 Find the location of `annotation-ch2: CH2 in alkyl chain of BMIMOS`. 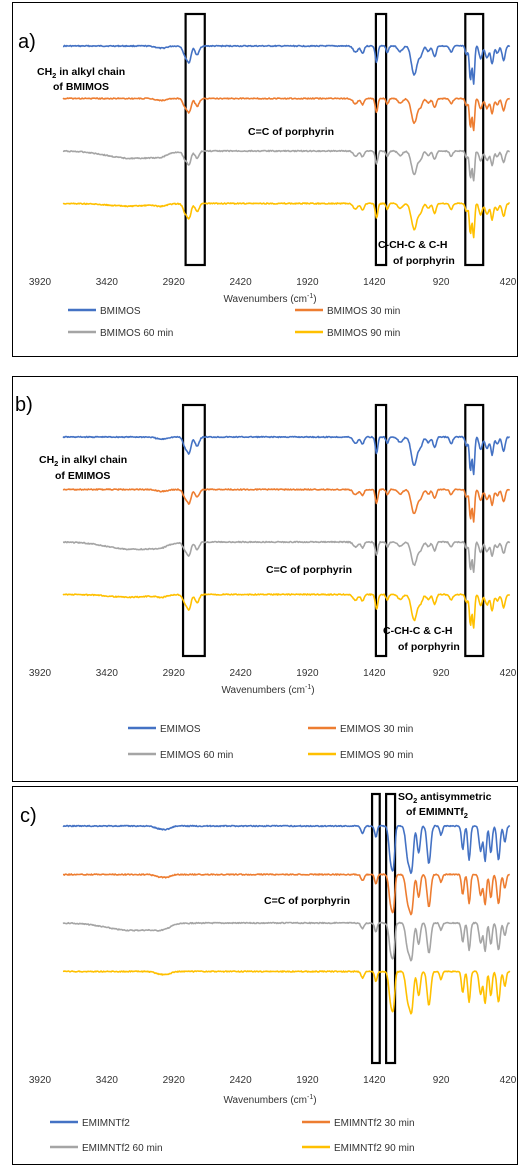

annotation-ch2: CH2 in alkyl chain of BMIMOS is located at coordinates (81, 79).